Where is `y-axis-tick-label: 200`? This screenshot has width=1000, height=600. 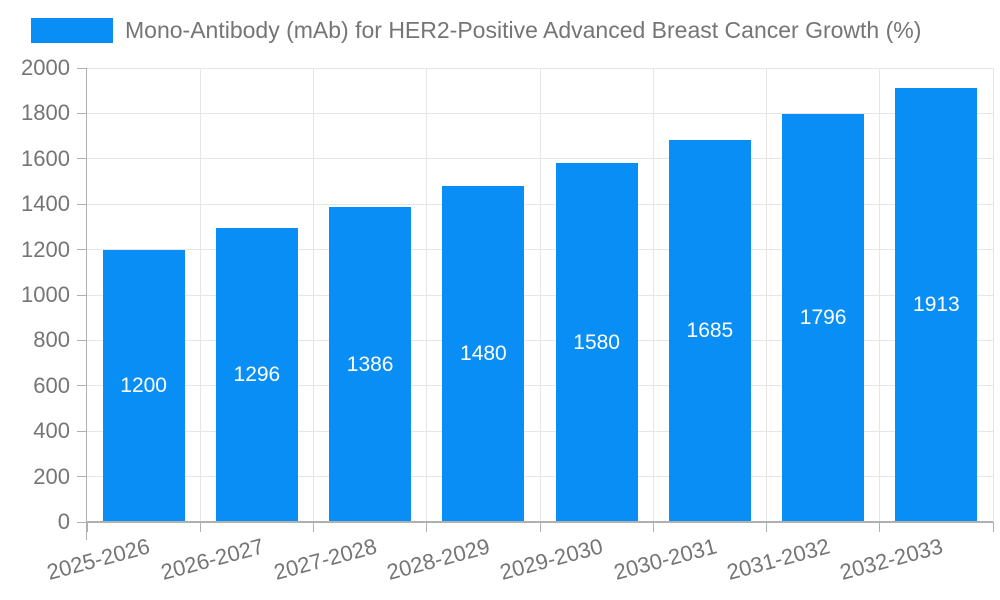 y-axis-tick-label: 200 is located at coordinates (51, 476).